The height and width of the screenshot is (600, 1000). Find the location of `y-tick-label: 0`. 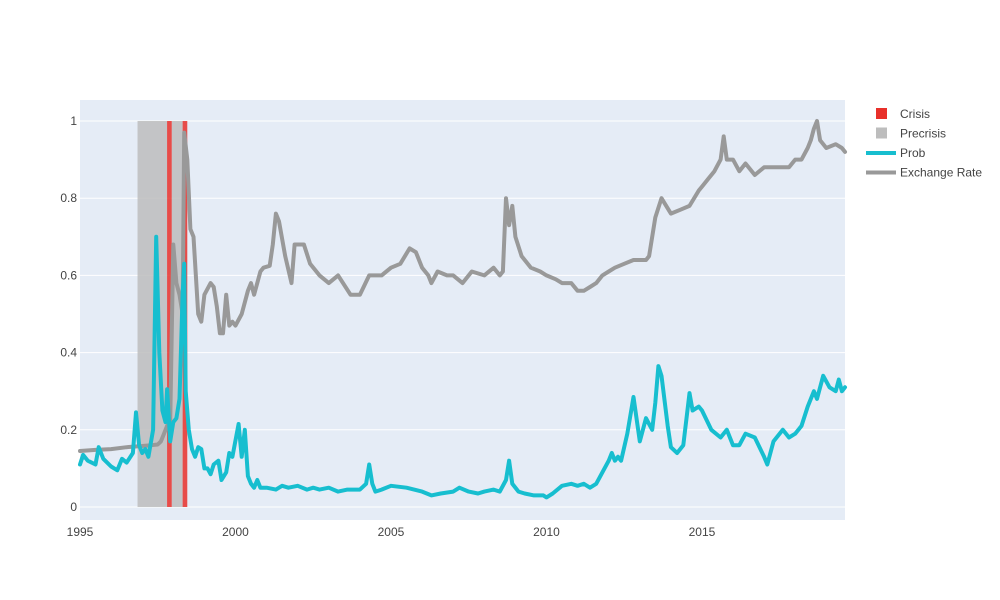

y-tick-label: 0 is located at coordinates (73, 507).